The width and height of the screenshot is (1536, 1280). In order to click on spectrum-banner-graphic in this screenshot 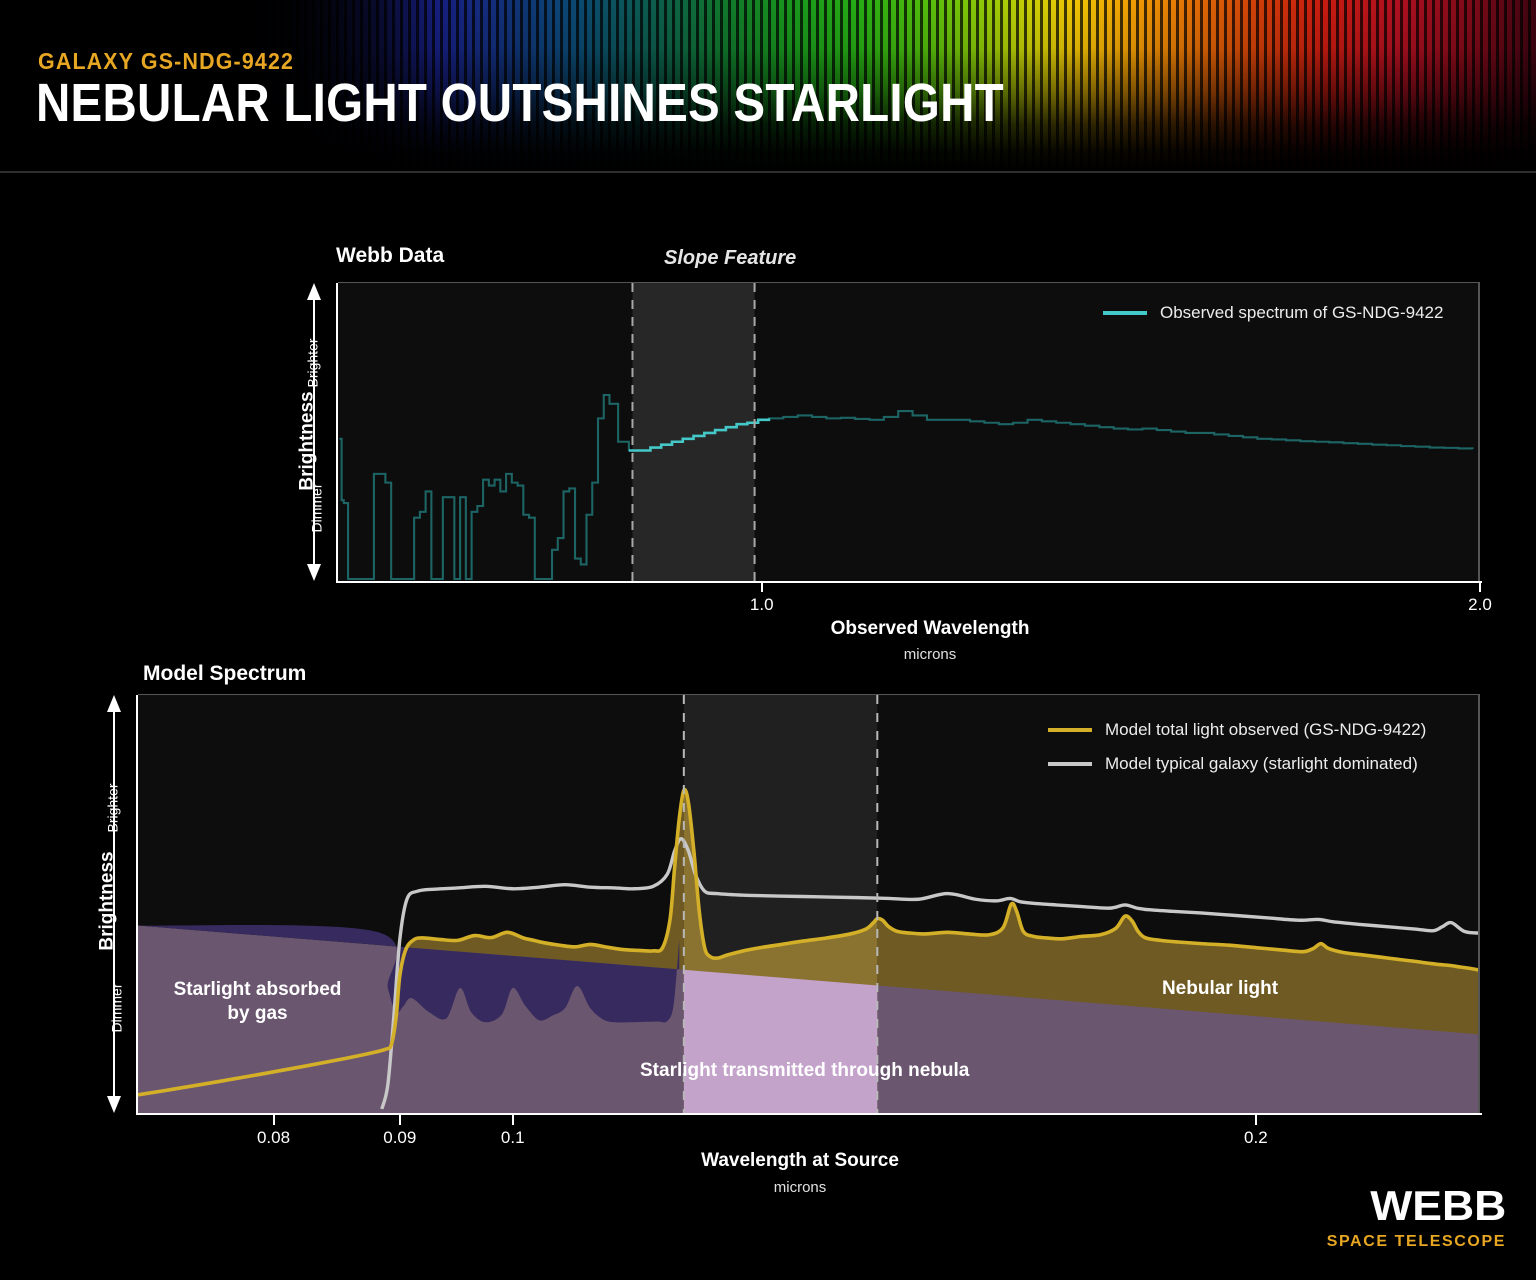, I will do `click(768, 86)`.